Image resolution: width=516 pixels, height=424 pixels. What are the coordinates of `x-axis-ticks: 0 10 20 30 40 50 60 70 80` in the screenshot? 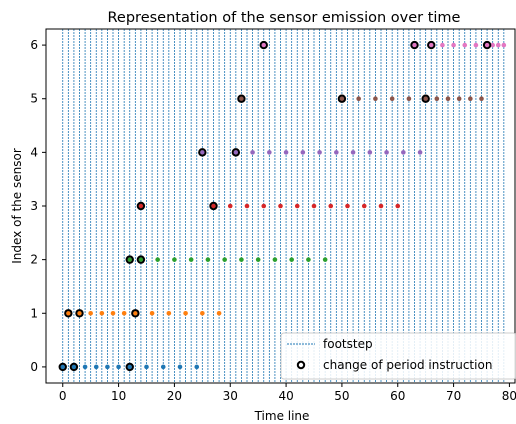 It's located at (287, 393).